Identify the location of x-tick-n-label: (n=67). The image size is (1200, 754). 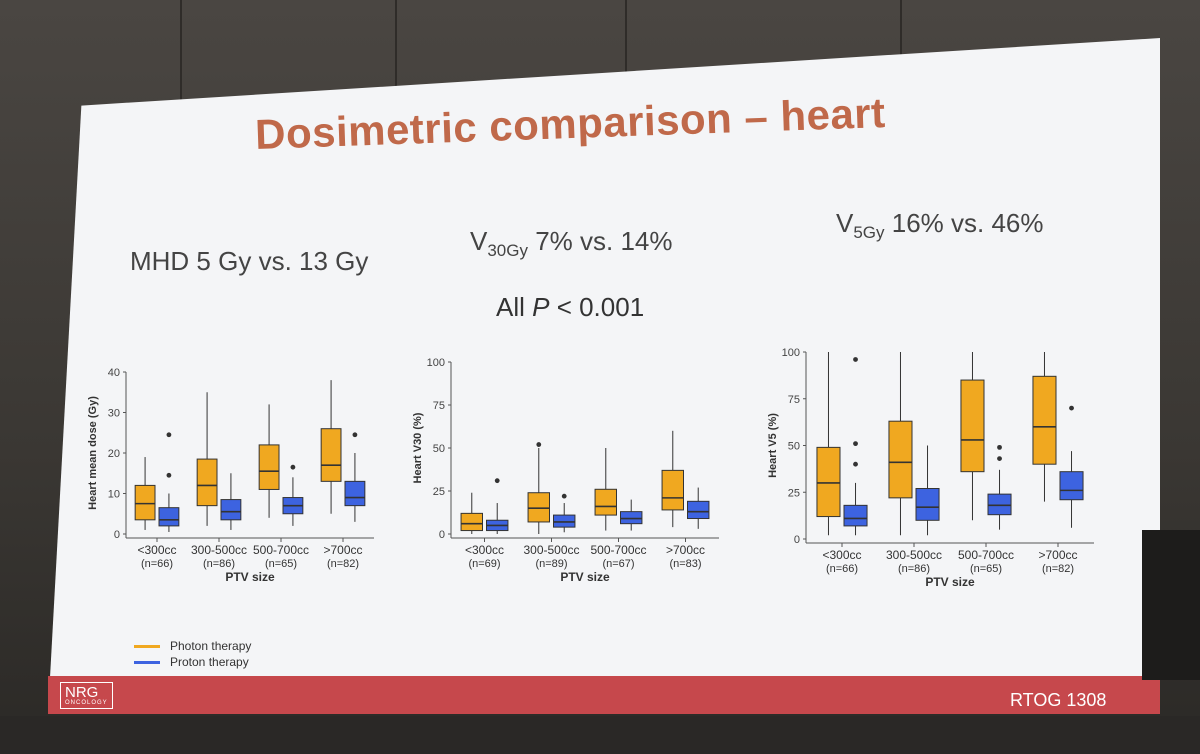
(618, 564).